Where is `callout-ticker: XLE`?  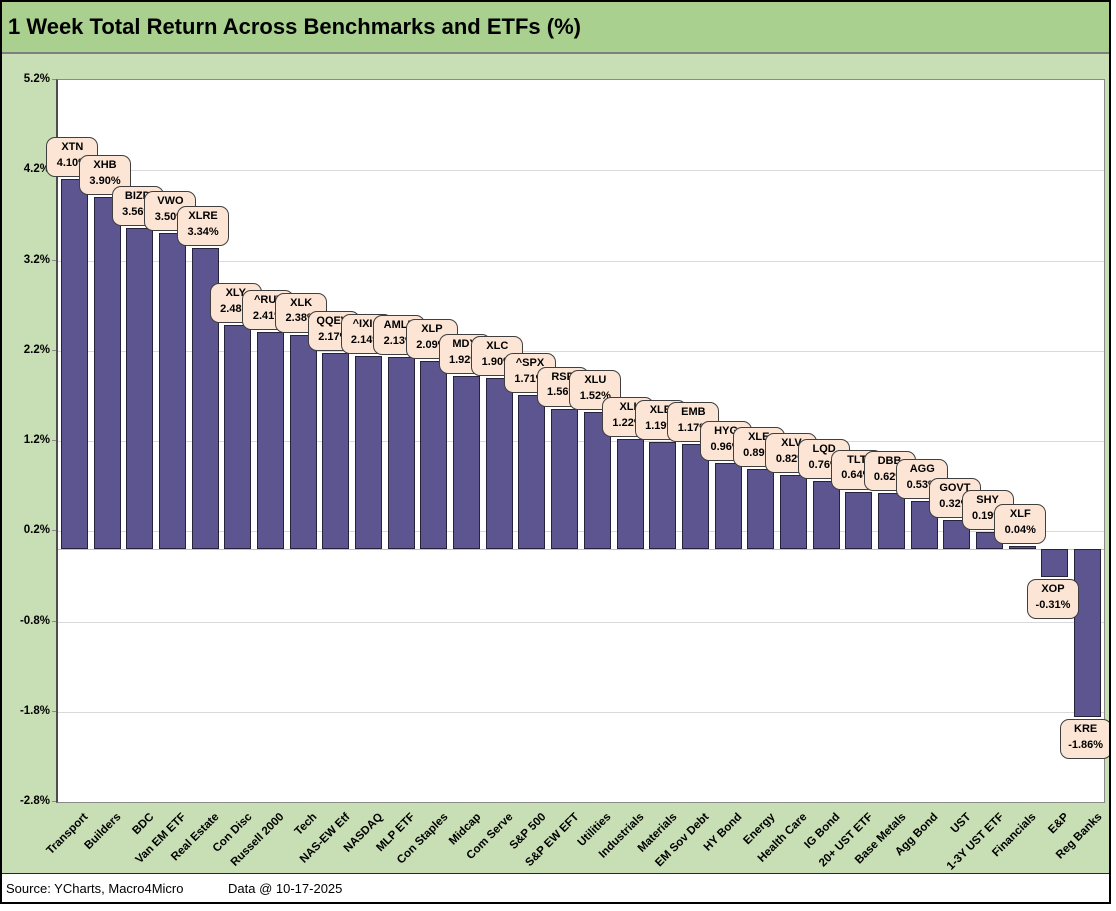
callout-ticker: XLE is located at coordinates (759, 436).